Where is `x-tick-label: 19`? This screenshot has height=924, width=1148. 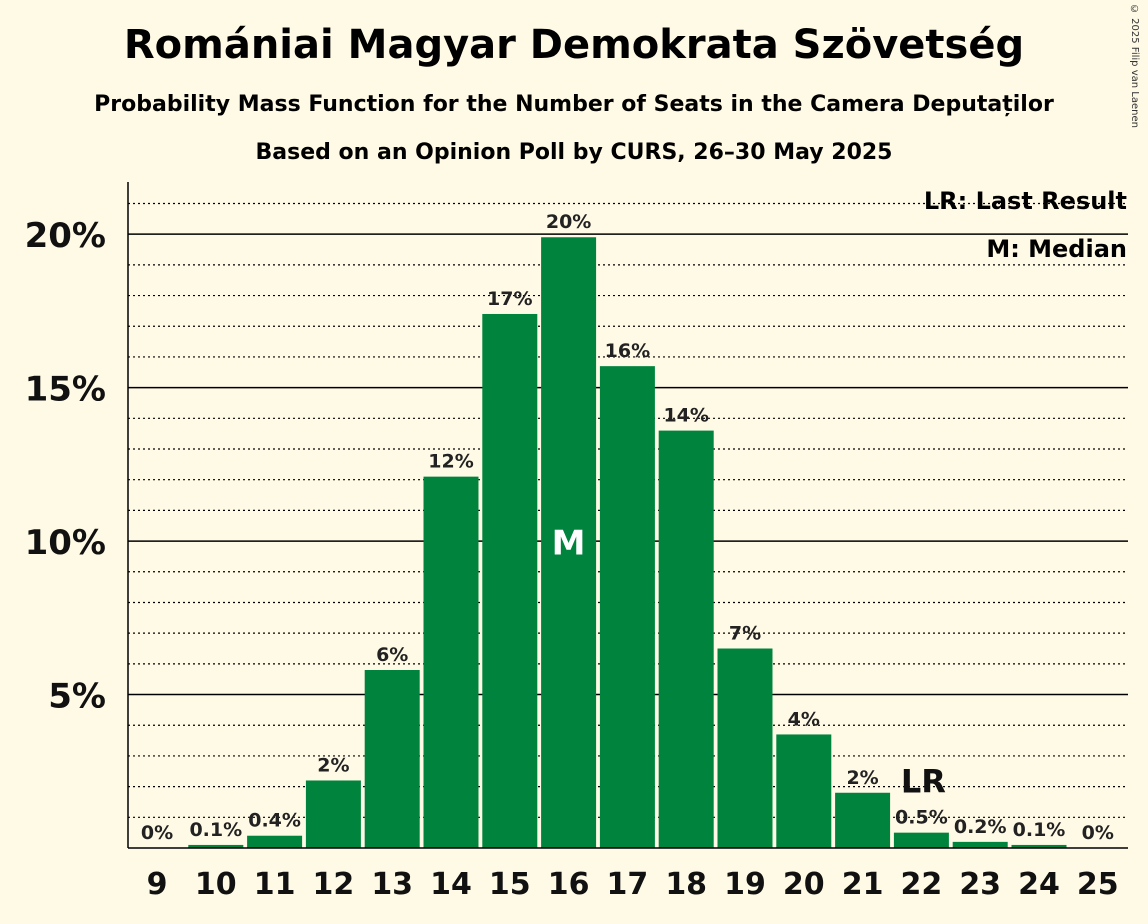 x-tick-label: 19 is located at coordinates (745, 884).